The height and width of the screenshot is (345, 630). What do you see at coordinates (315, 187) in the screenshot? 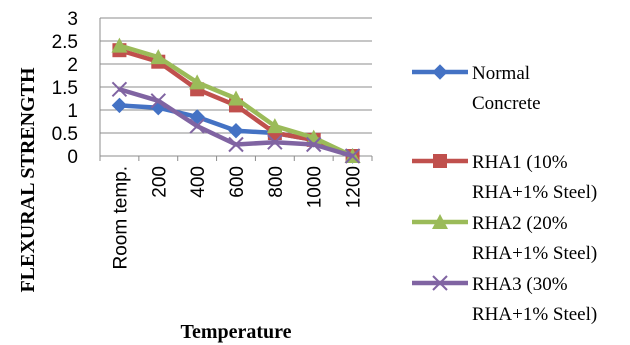
I see `x-tick-label: 1000` at bounding box center [315, 187].